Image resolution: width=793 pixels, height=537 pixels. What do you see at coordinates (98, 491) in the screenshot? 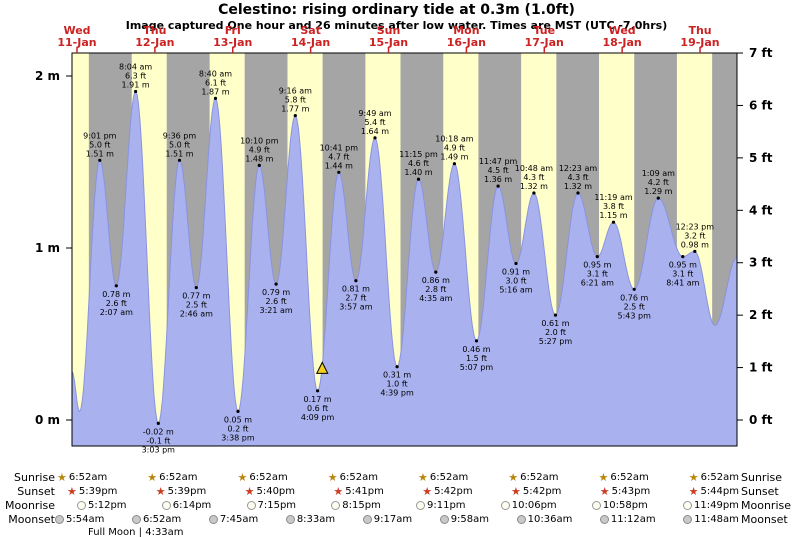
I see `sunset-time: 5:39pm` at bounding box center [98, 491].